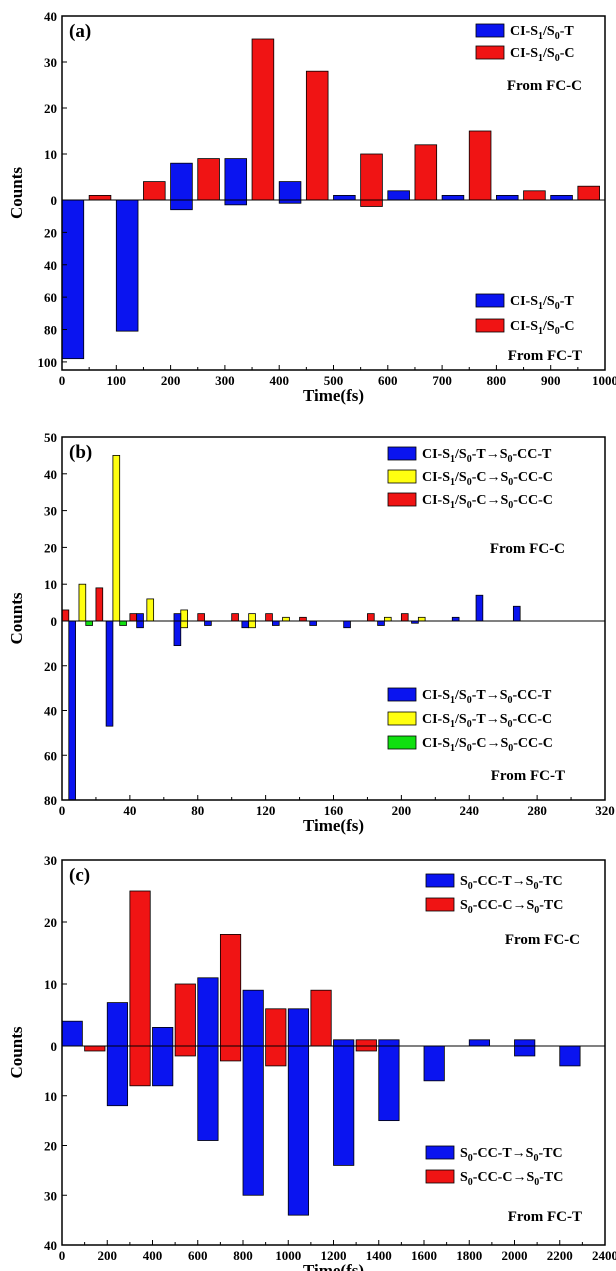  What do you see at coordinates (490, 454) in the screenshot?
I see `legend-text-part: -T→S` at bounding box center [490, 454].